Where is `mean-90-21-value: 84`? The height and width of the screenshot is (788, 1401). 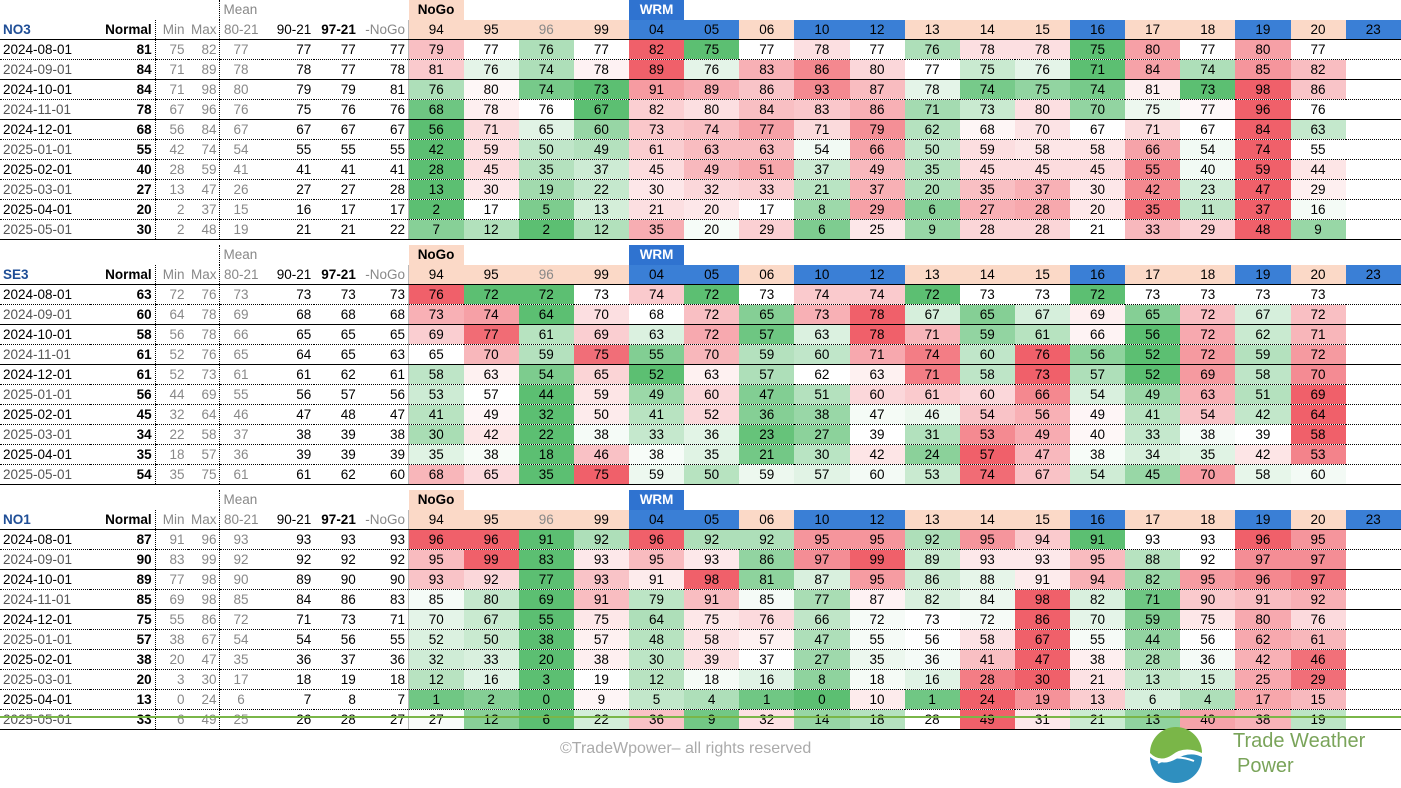
mean-90-21-value: 84 is located at coordinates (288, 599).